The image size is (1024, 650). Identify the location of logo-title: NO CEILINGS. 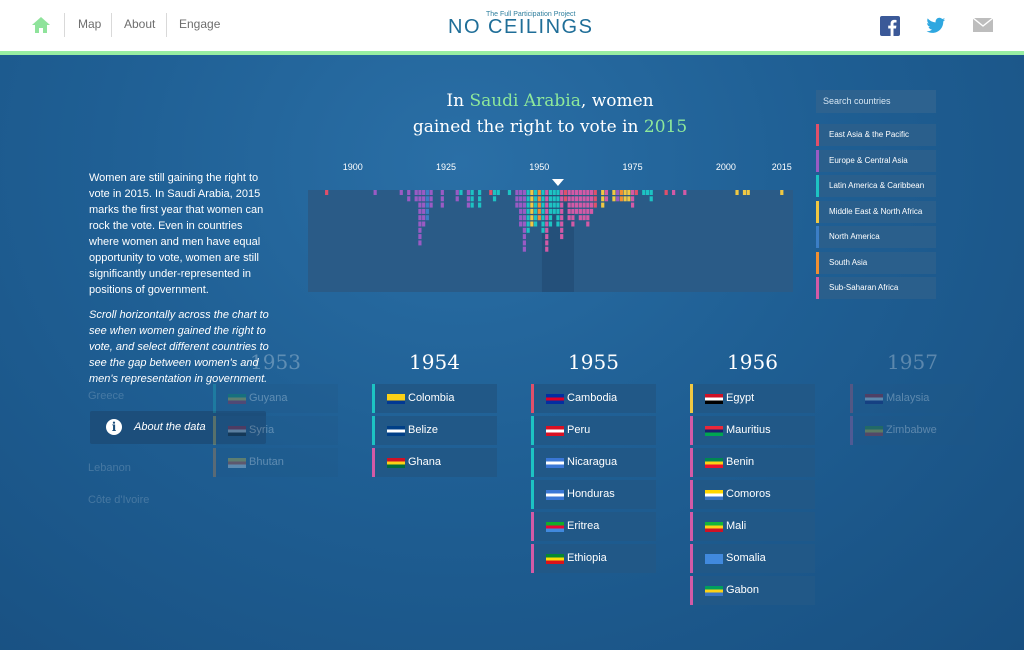
(521, 27).